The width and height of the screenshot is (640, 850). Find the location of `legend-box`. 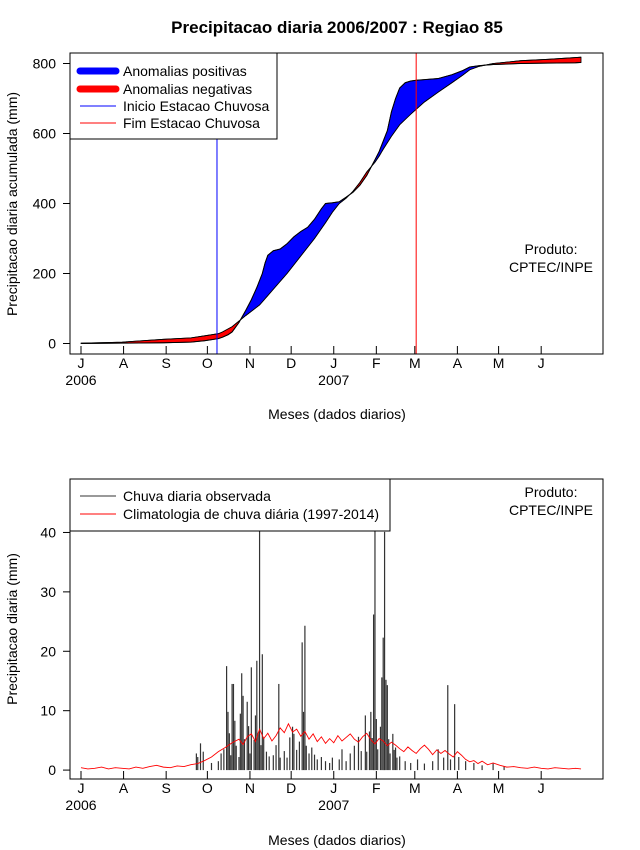

legend-box is located at coordinates (173, 96).